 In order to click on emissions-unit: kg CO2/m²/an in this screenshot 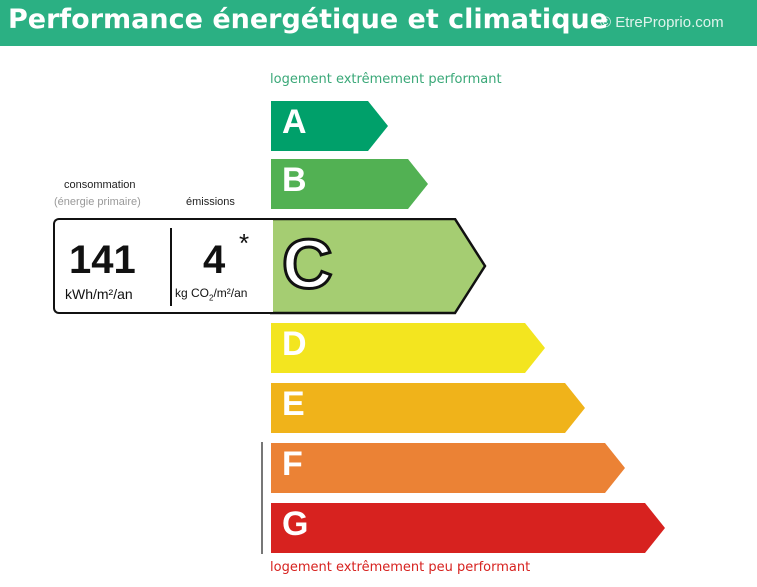, I will do `click(211, 294)`.